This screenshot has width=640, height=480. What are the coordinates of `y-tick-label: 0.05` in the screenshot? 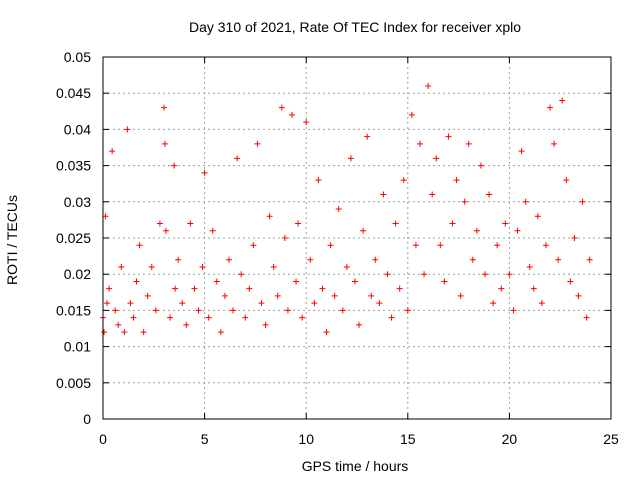 It's located at (77, 57).